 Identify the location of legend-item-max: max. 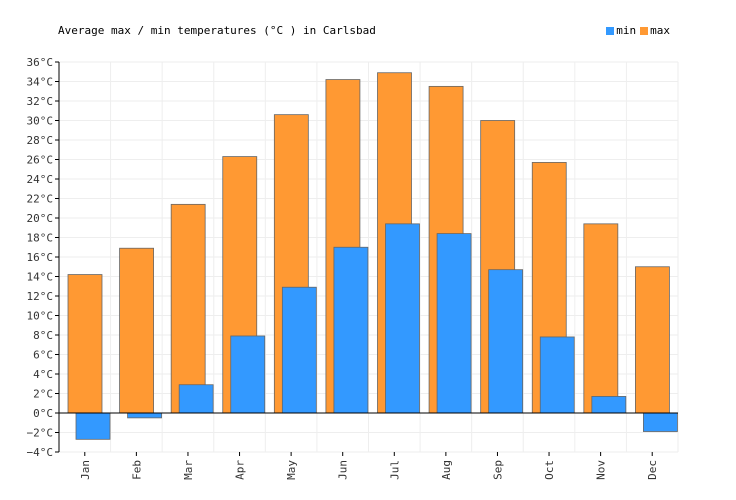
(655, 30).